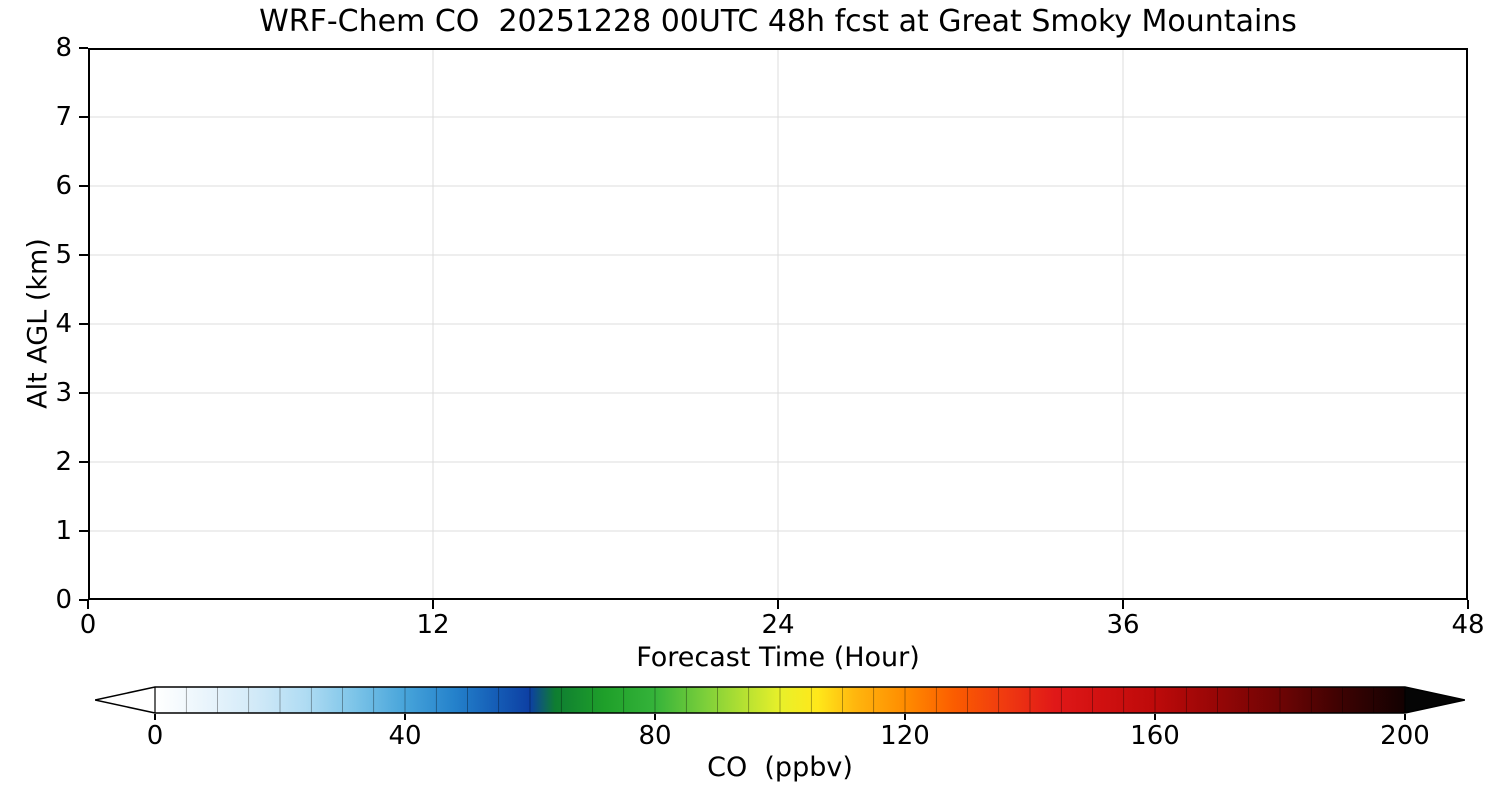 This screenshot has width=1500, height=800. What do you see at coordinates (88, 625) in the screenshot?
I see `x-tick-label: 0` at bounding box center [88, 625].